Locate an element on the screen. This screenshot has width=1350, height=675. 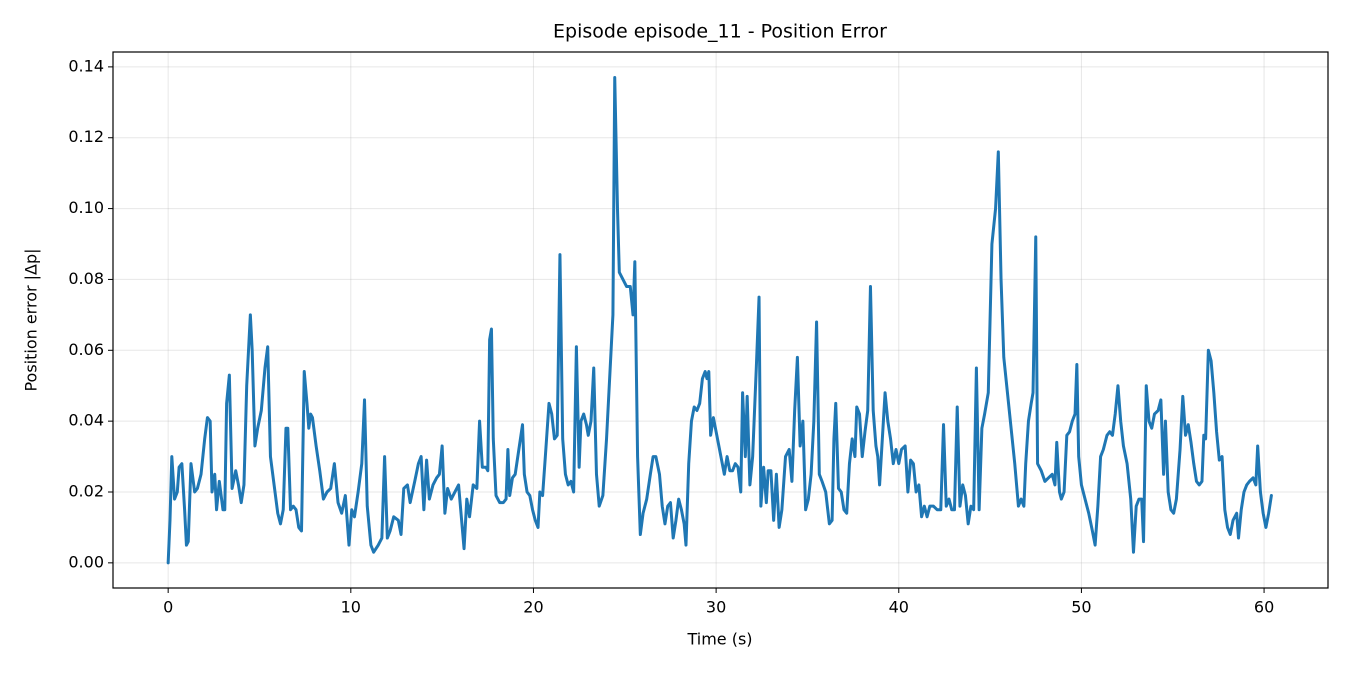
x-tick-label: 40 is located at coordinates (899, 607).